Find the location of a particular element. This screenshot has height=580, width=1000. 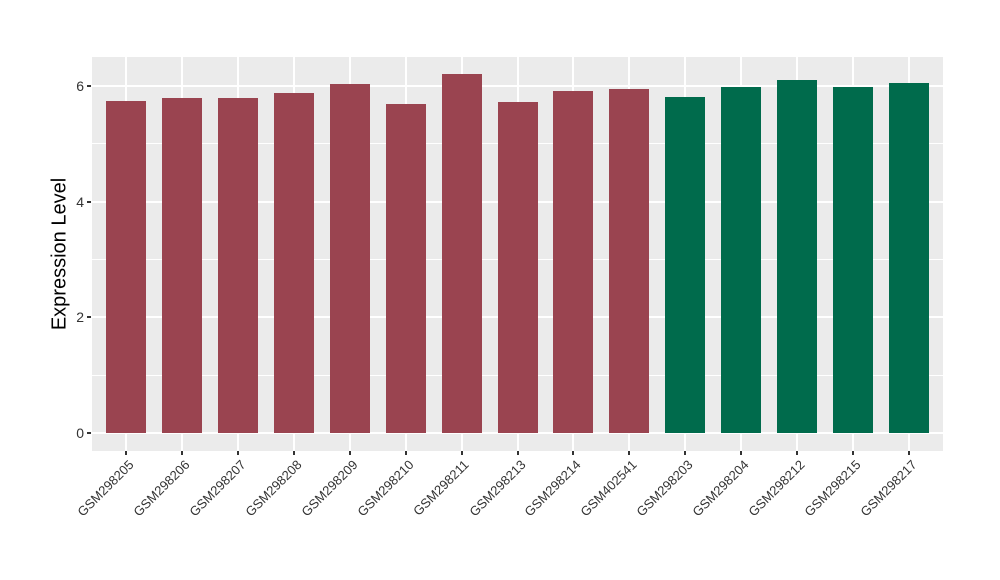

x-tick-label-GSM298204: GSM298204 is located at coordinates (721, 488).